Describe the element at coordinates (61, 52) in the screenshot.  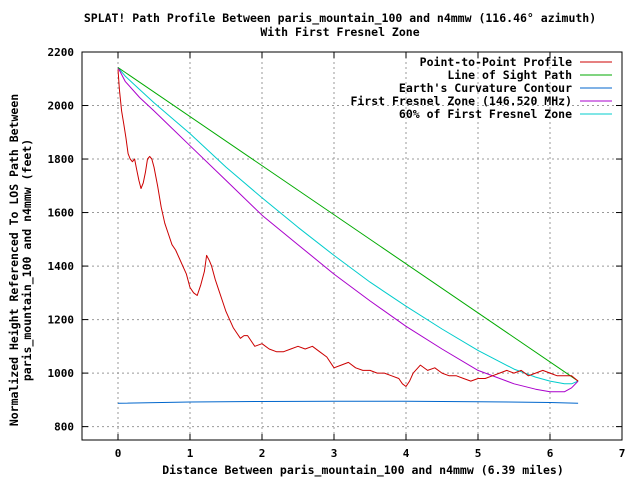
I see `y-tick-label: 2200` at that location.